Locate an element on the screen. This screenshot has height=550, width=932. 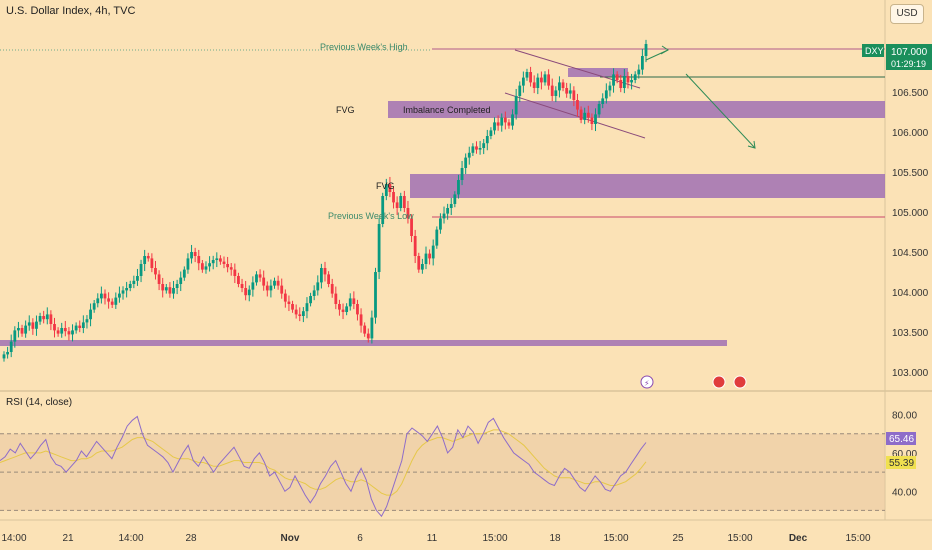
price-tick-label: 104.000 is located at coordinates (910, 293).